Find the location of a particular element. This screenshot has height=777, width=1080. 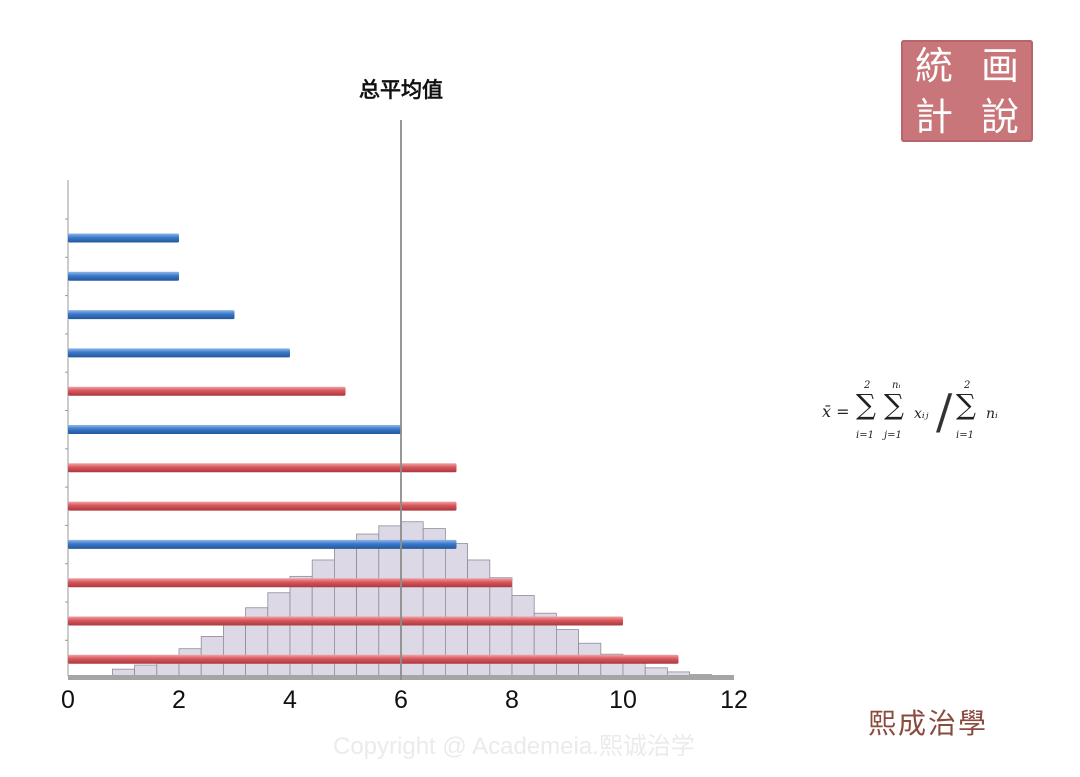

x-tick-label: 8 is located at coordinates (512, 700).